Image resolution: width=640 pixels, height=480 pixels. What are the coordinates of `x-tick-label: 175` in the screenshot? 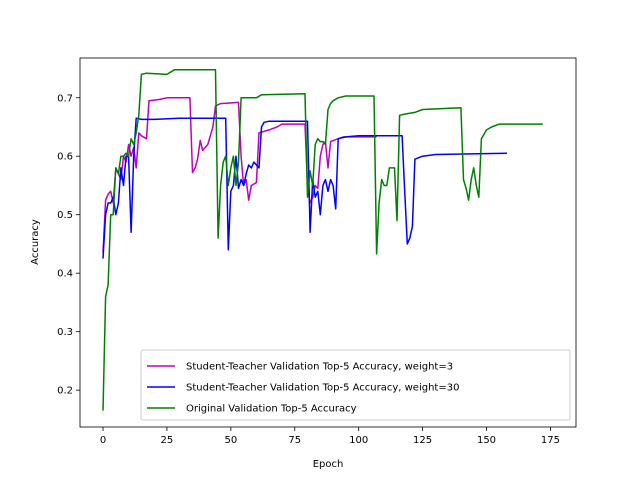 It's located at (550, 440).